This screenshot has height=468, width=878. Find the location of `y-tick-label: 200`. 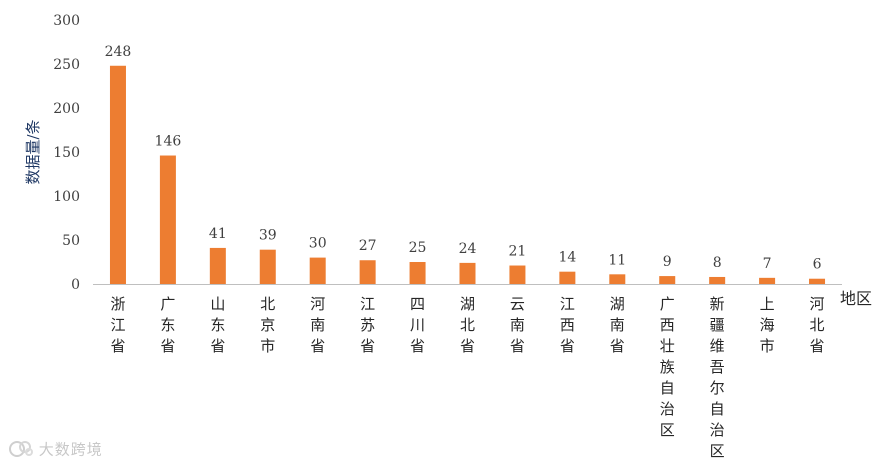

y-tick-label: 200 is located at coordinates (66, 109).